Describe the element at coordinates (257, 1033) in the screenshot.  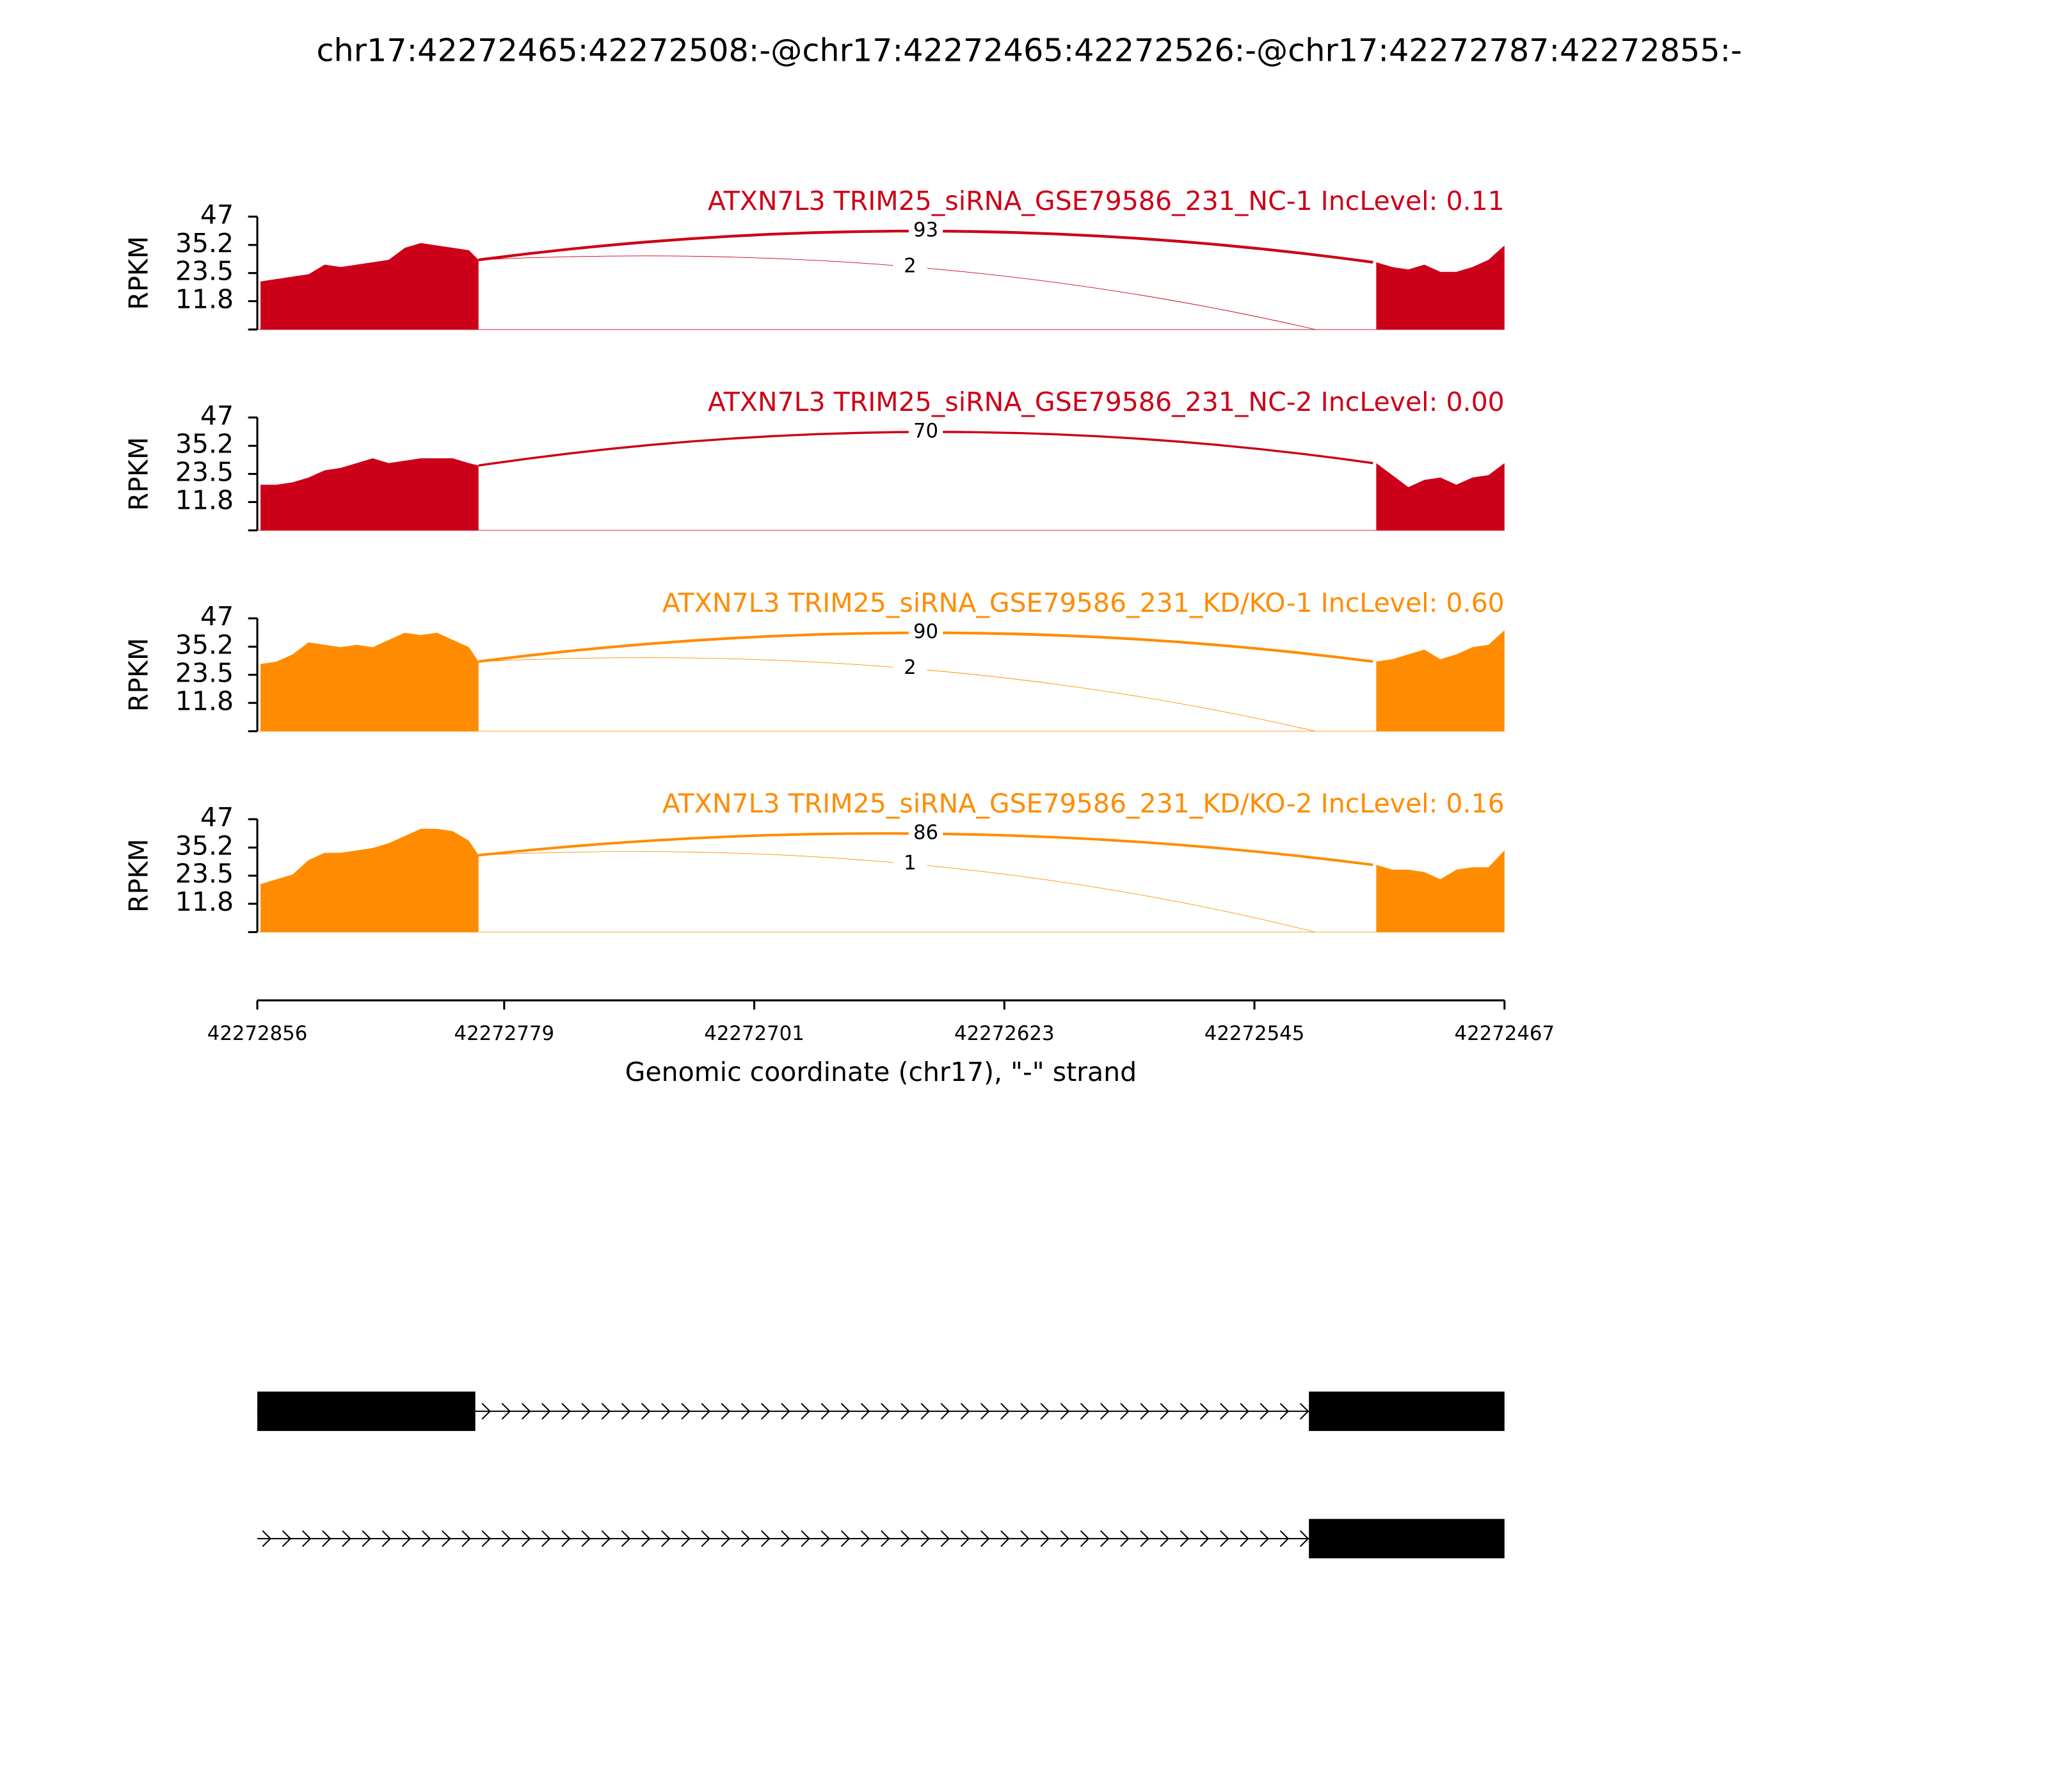
I see `x-tick-label: 42272856` at that location.